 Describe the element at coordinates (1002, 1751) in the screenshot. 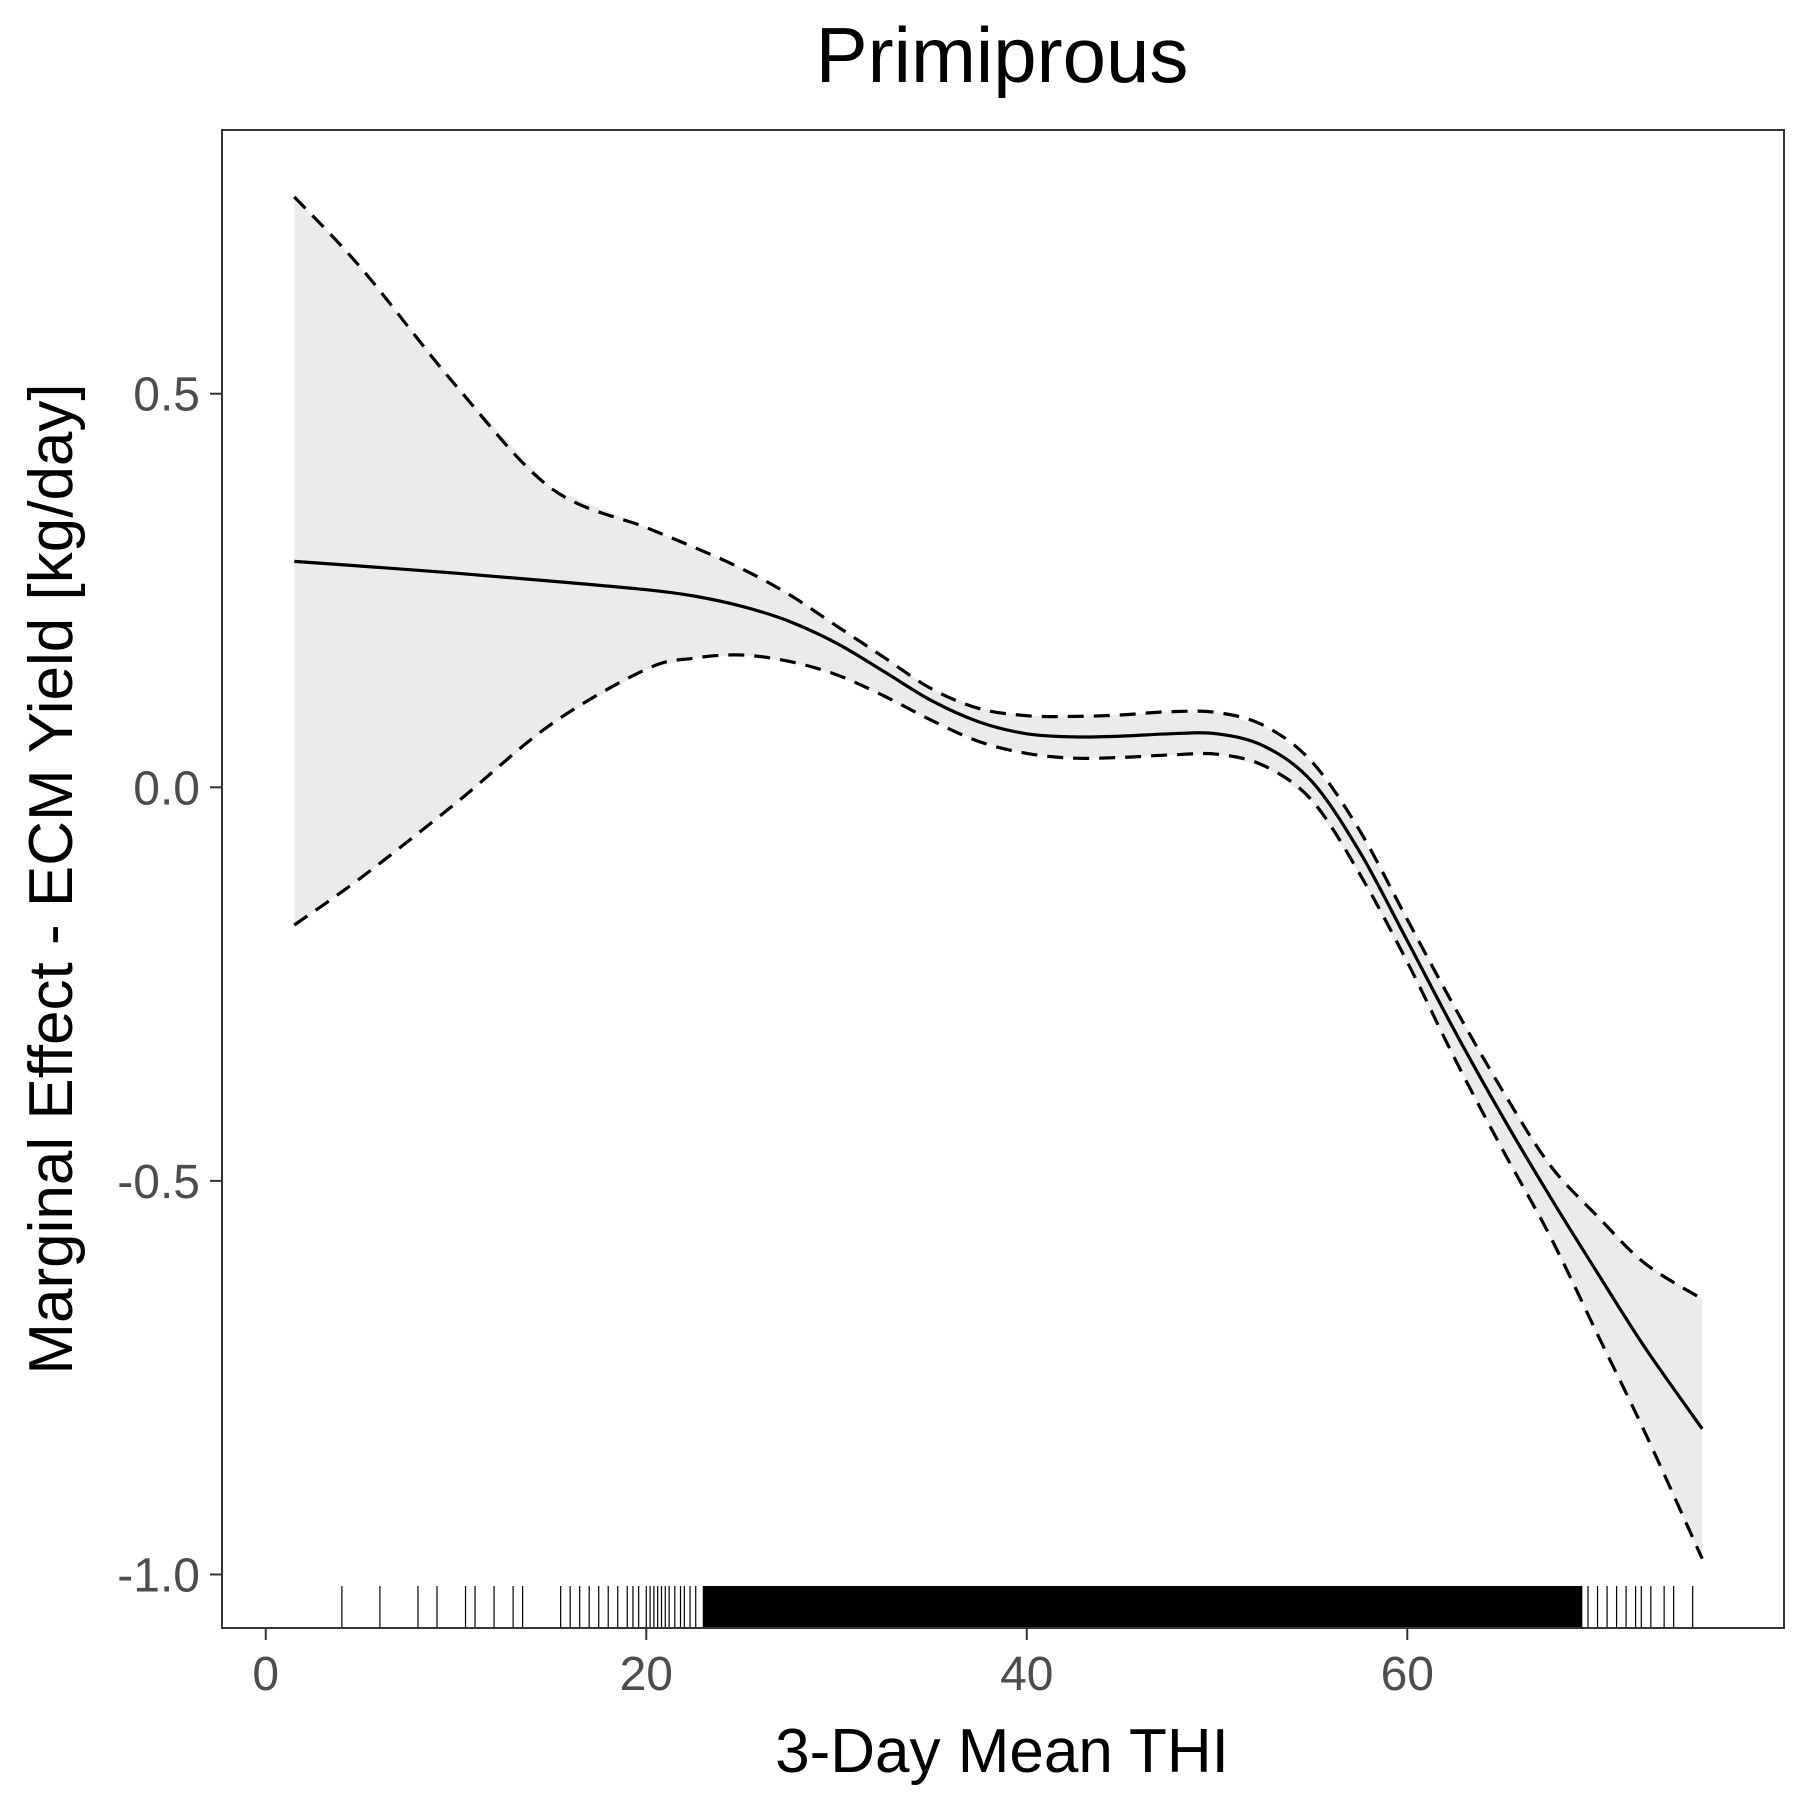

I see `x-axis-title: 3-Day Mean THI` at that location.